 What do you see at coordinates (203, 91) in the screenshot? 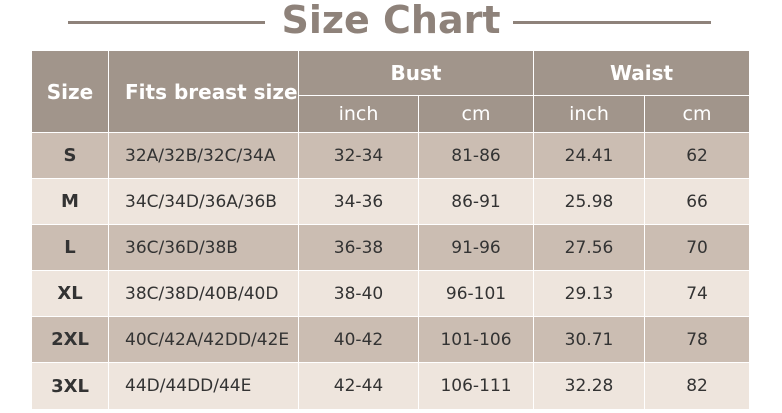
I see `header-cell: Fits breast size` at bounding box center [203, 91].